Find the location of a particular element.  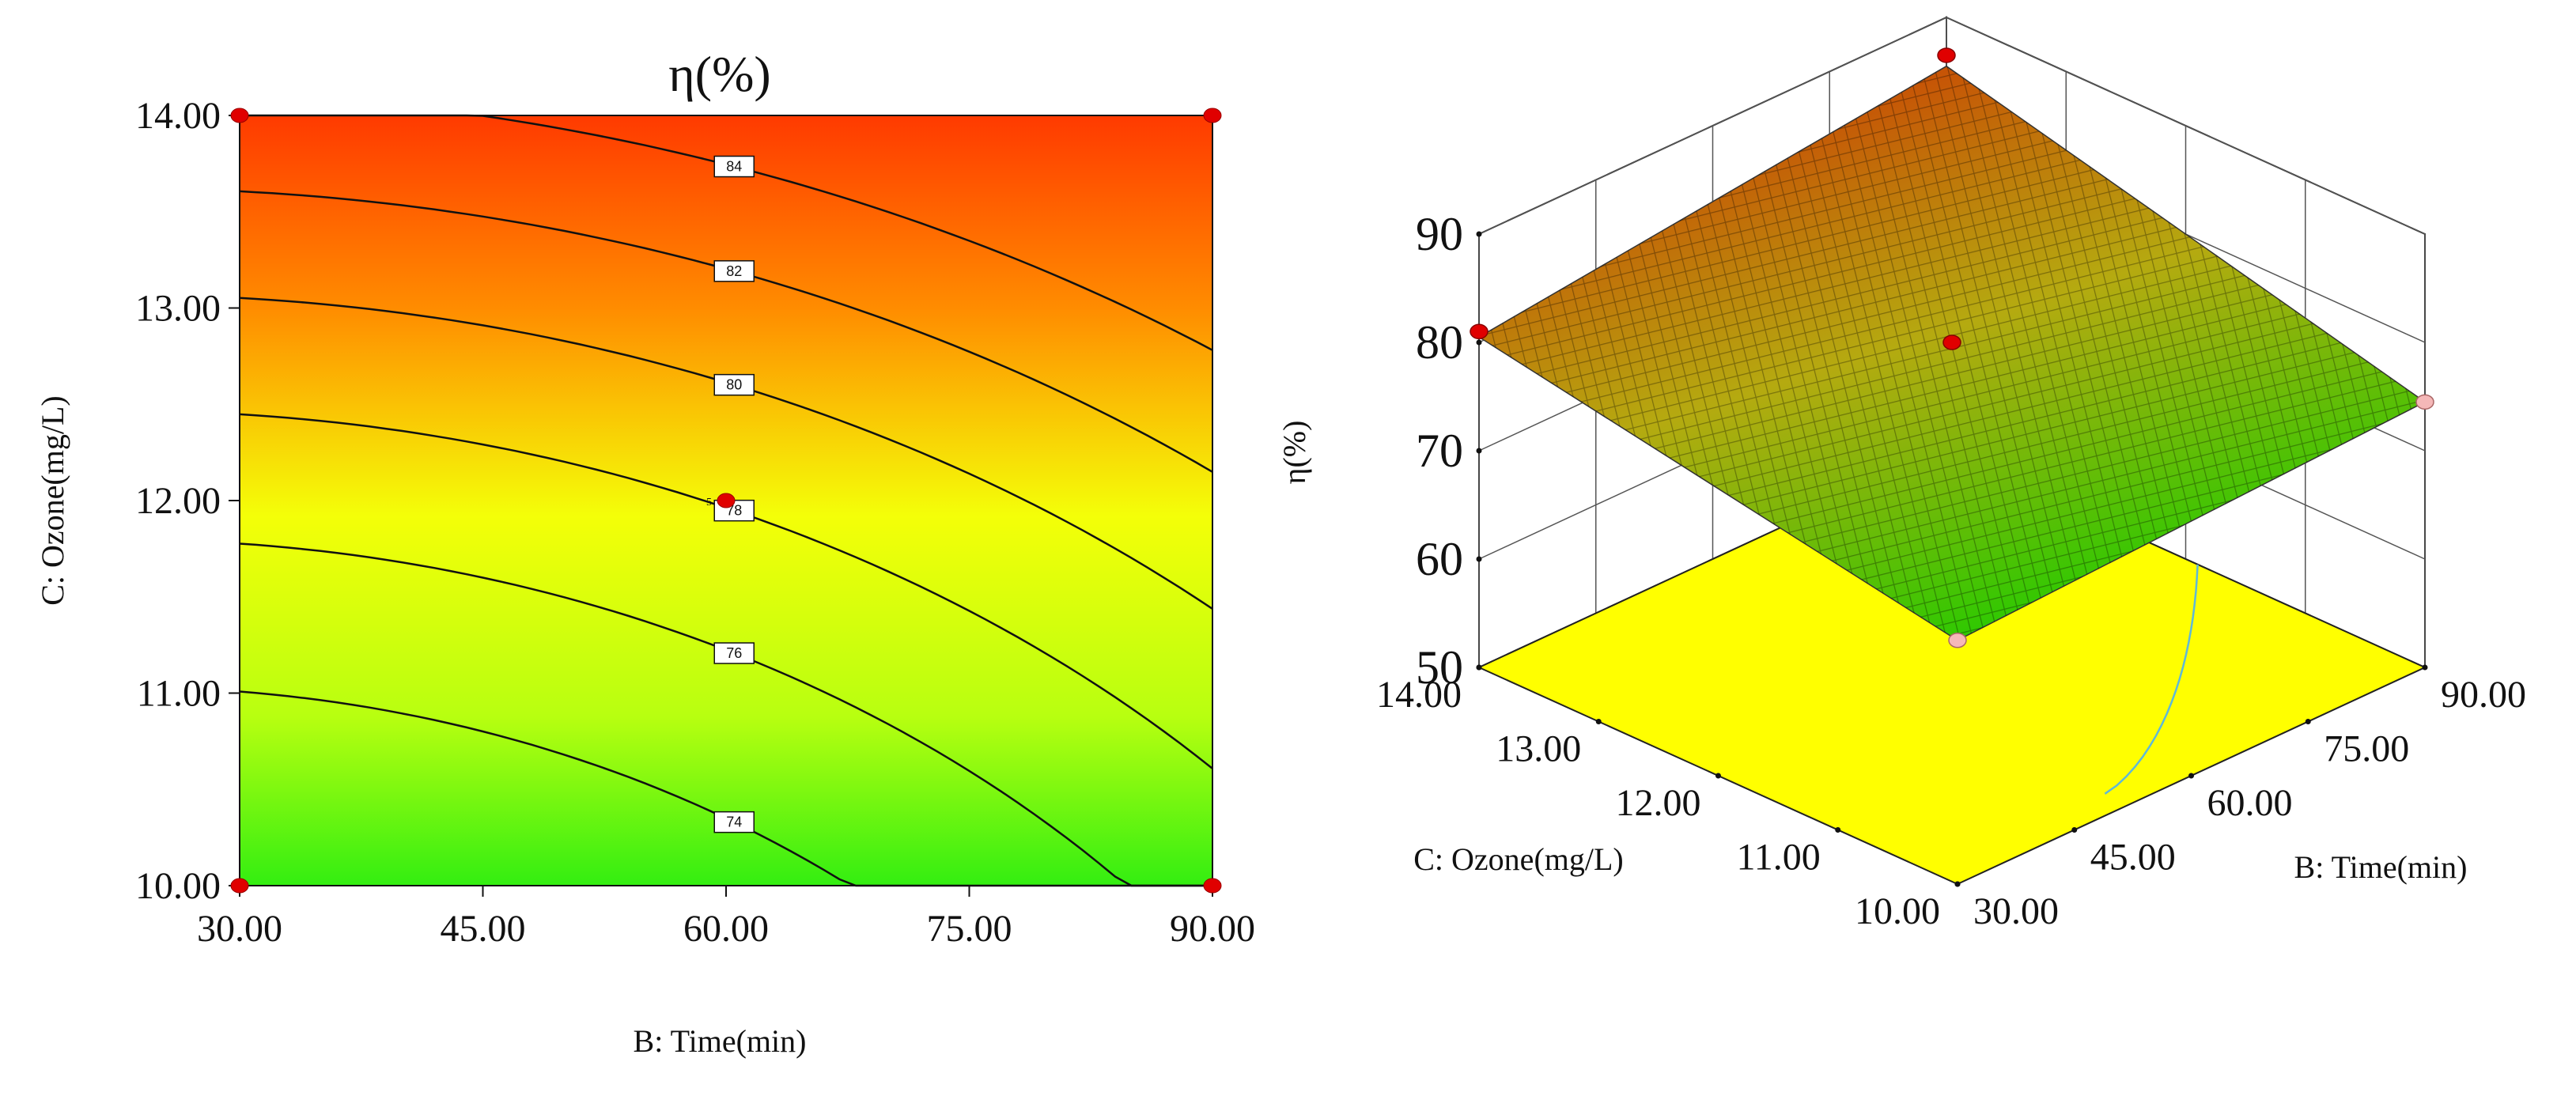

contour-label: 82 is located at coordinates (734, 271).